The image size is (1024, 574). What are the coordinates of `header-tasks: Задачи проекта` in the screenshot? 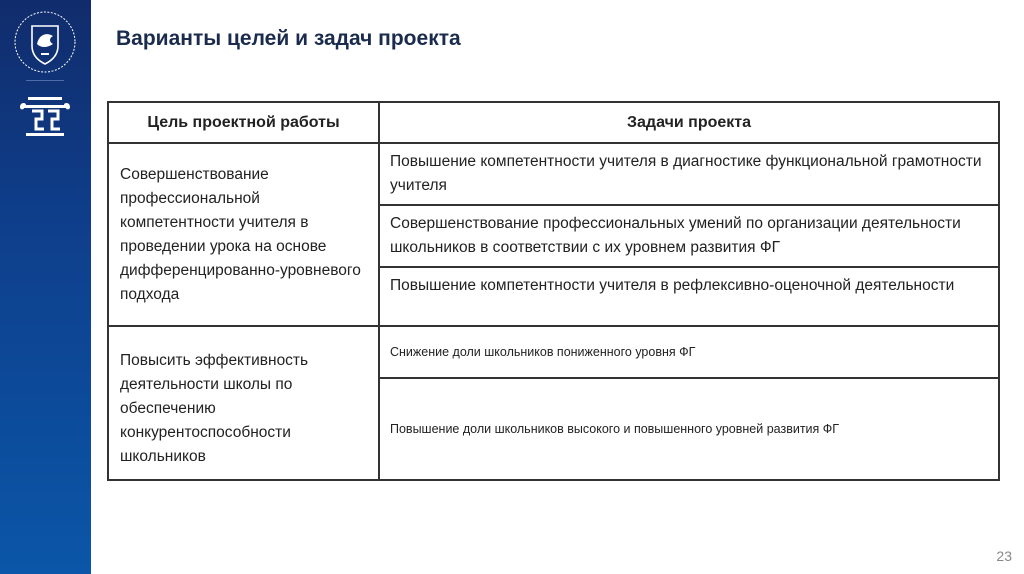 It's located at (689, 122).